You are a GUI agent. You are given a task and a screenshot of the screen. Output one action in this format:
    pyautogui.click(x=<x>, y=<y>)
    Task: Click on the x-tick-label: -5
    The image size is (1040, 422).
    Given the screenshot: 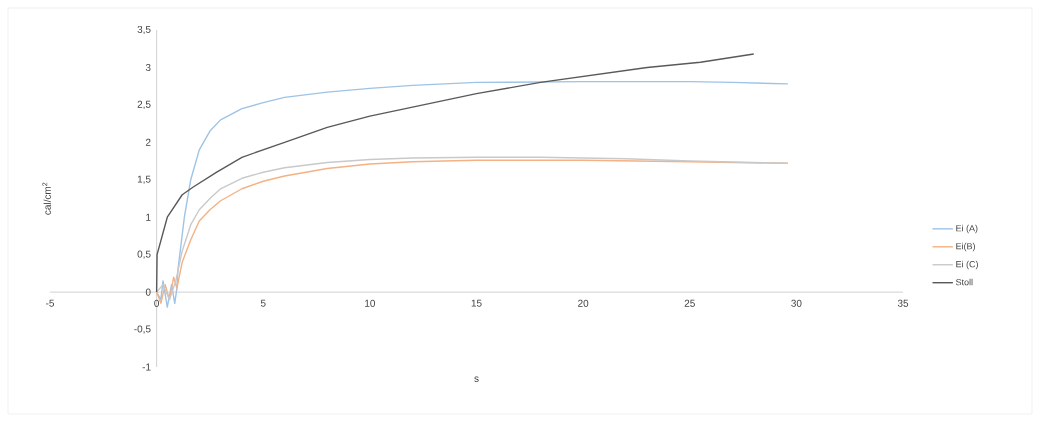 What is the action you would take?
    pyautogui.click(x=50, y=303)
    